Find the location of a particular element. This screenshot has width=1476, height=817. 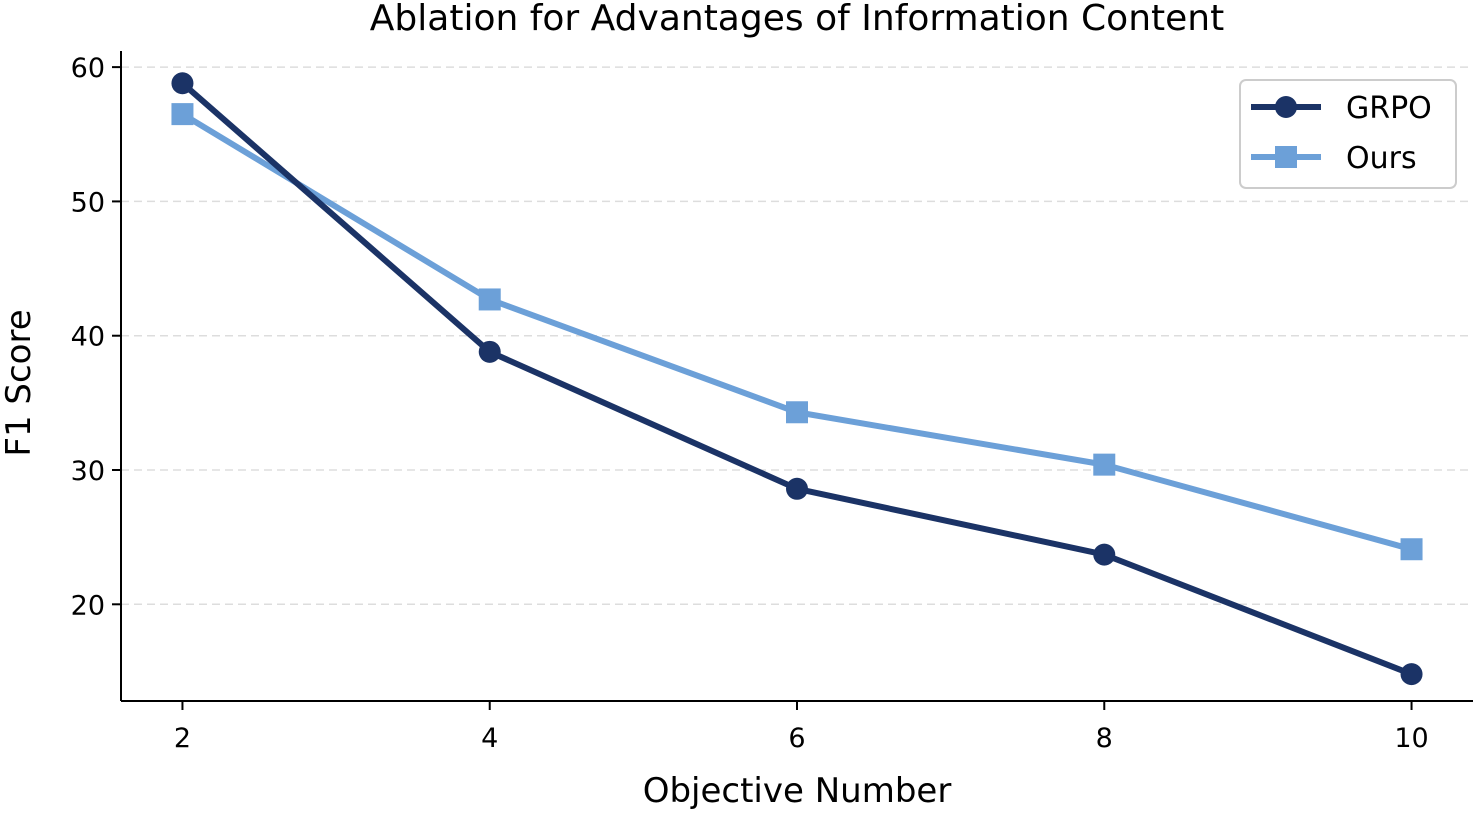

y-tick-label: 60 is located at coordinates (88, 68).